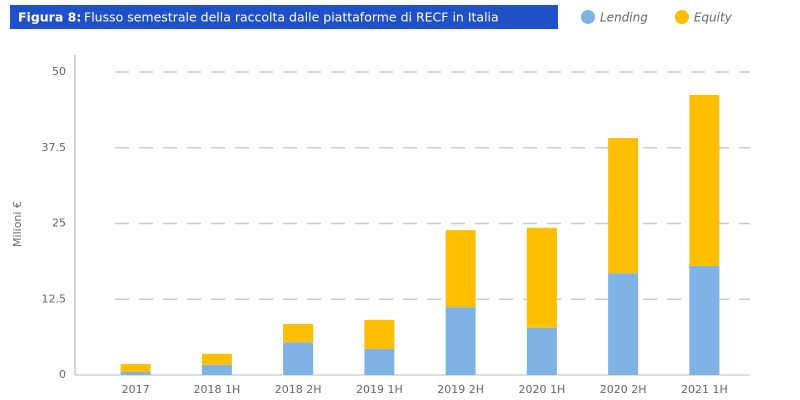 Image resolution: width=800 pixels, height=400 pixels. What do you see at coordinates (624, 18) in the screenshot?
I see `legend-label: Lending` at bounding box center [624, 18].